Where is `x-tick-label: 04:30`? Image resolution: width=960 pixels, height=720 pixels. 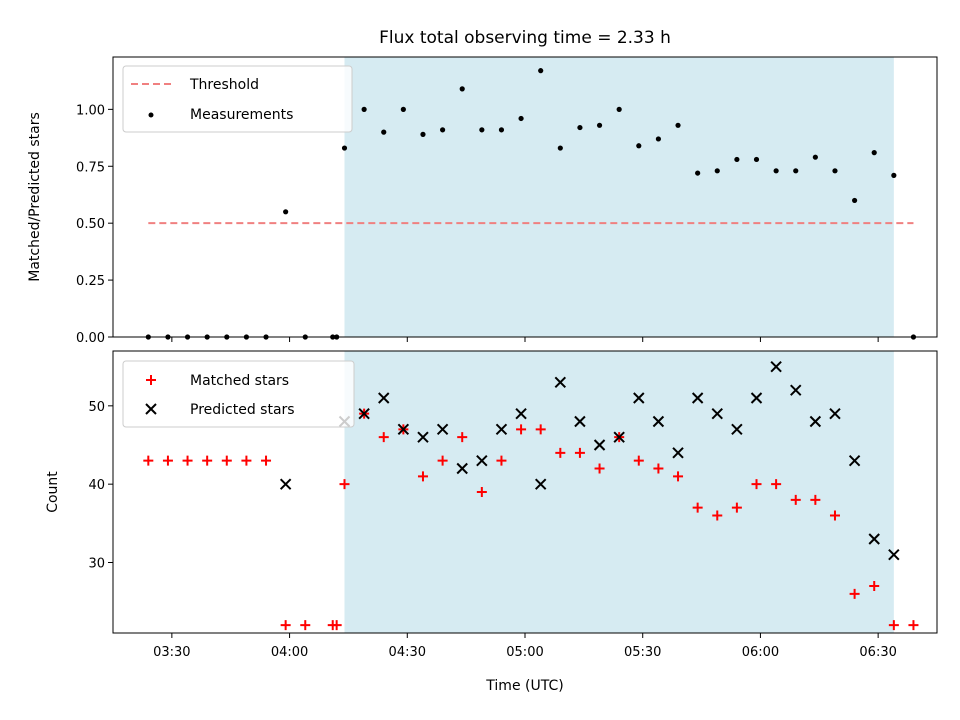
x-tick-label: 04:30 is located at coordinates (407, 652).